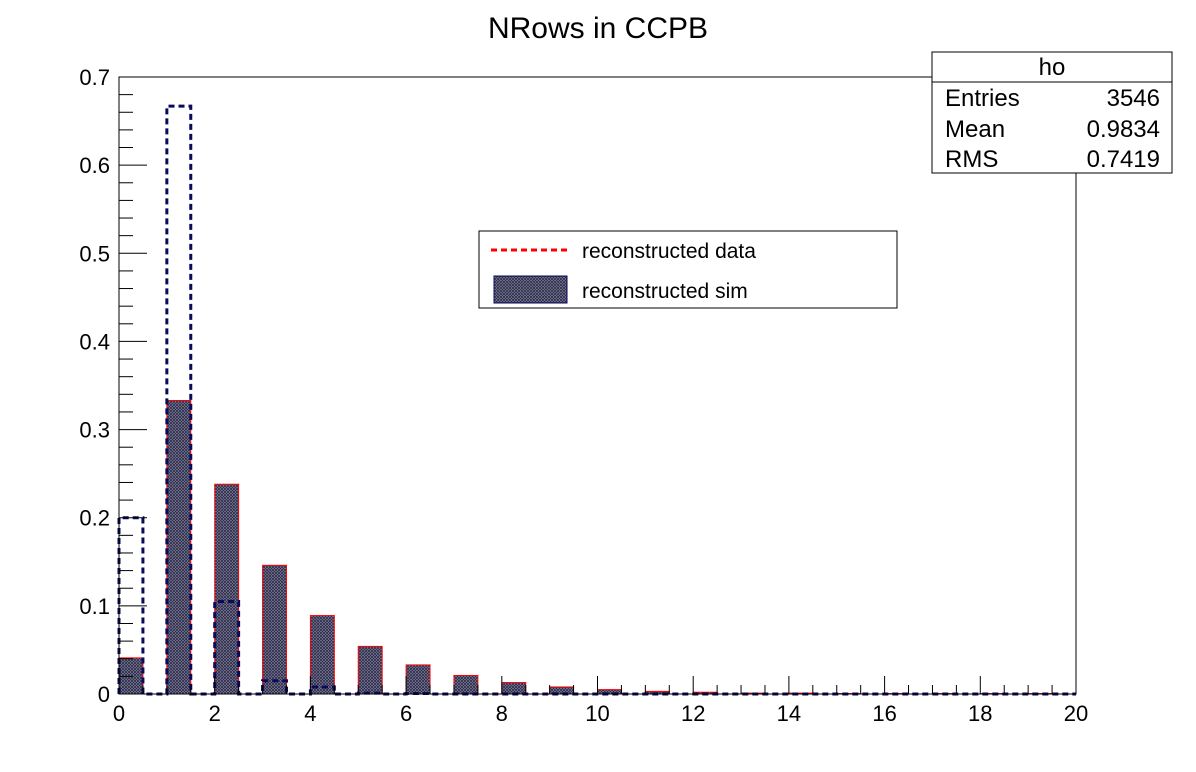  I want to click on legend-label-sim: reconstructed sim, so click(665, 291).